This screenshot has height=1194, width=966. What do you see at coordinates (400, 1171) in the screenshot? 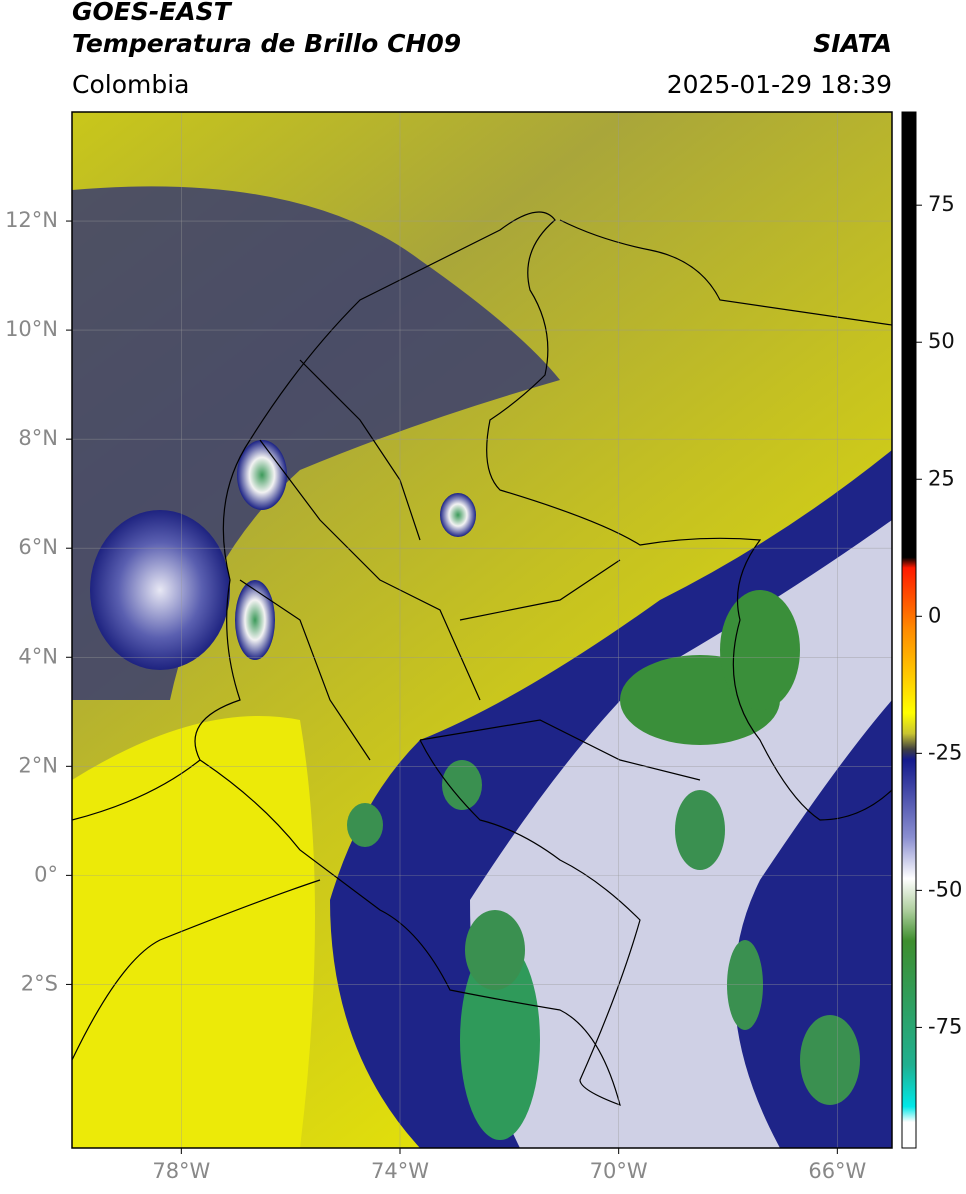
I see `x-tick-label: 74°W` at bounding box center [400, 1171].